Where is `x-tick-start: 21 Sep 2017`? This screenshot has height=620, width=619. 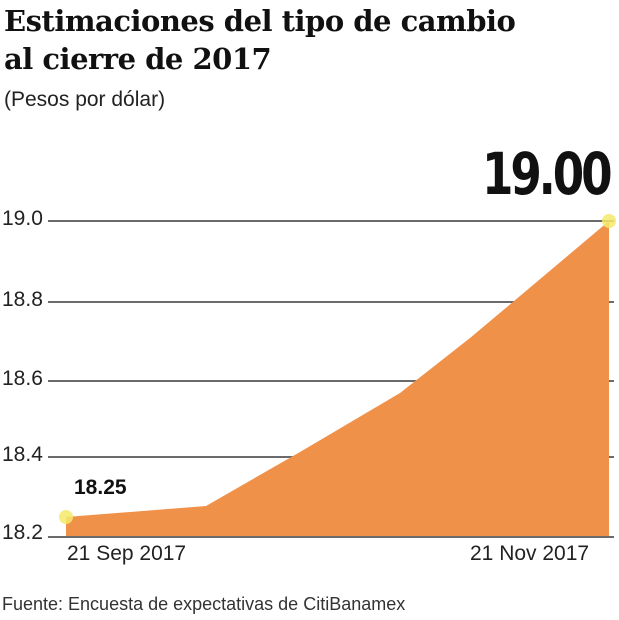 x-tick-start: 21 Sep 2017 is located at coordinates (127, 553).